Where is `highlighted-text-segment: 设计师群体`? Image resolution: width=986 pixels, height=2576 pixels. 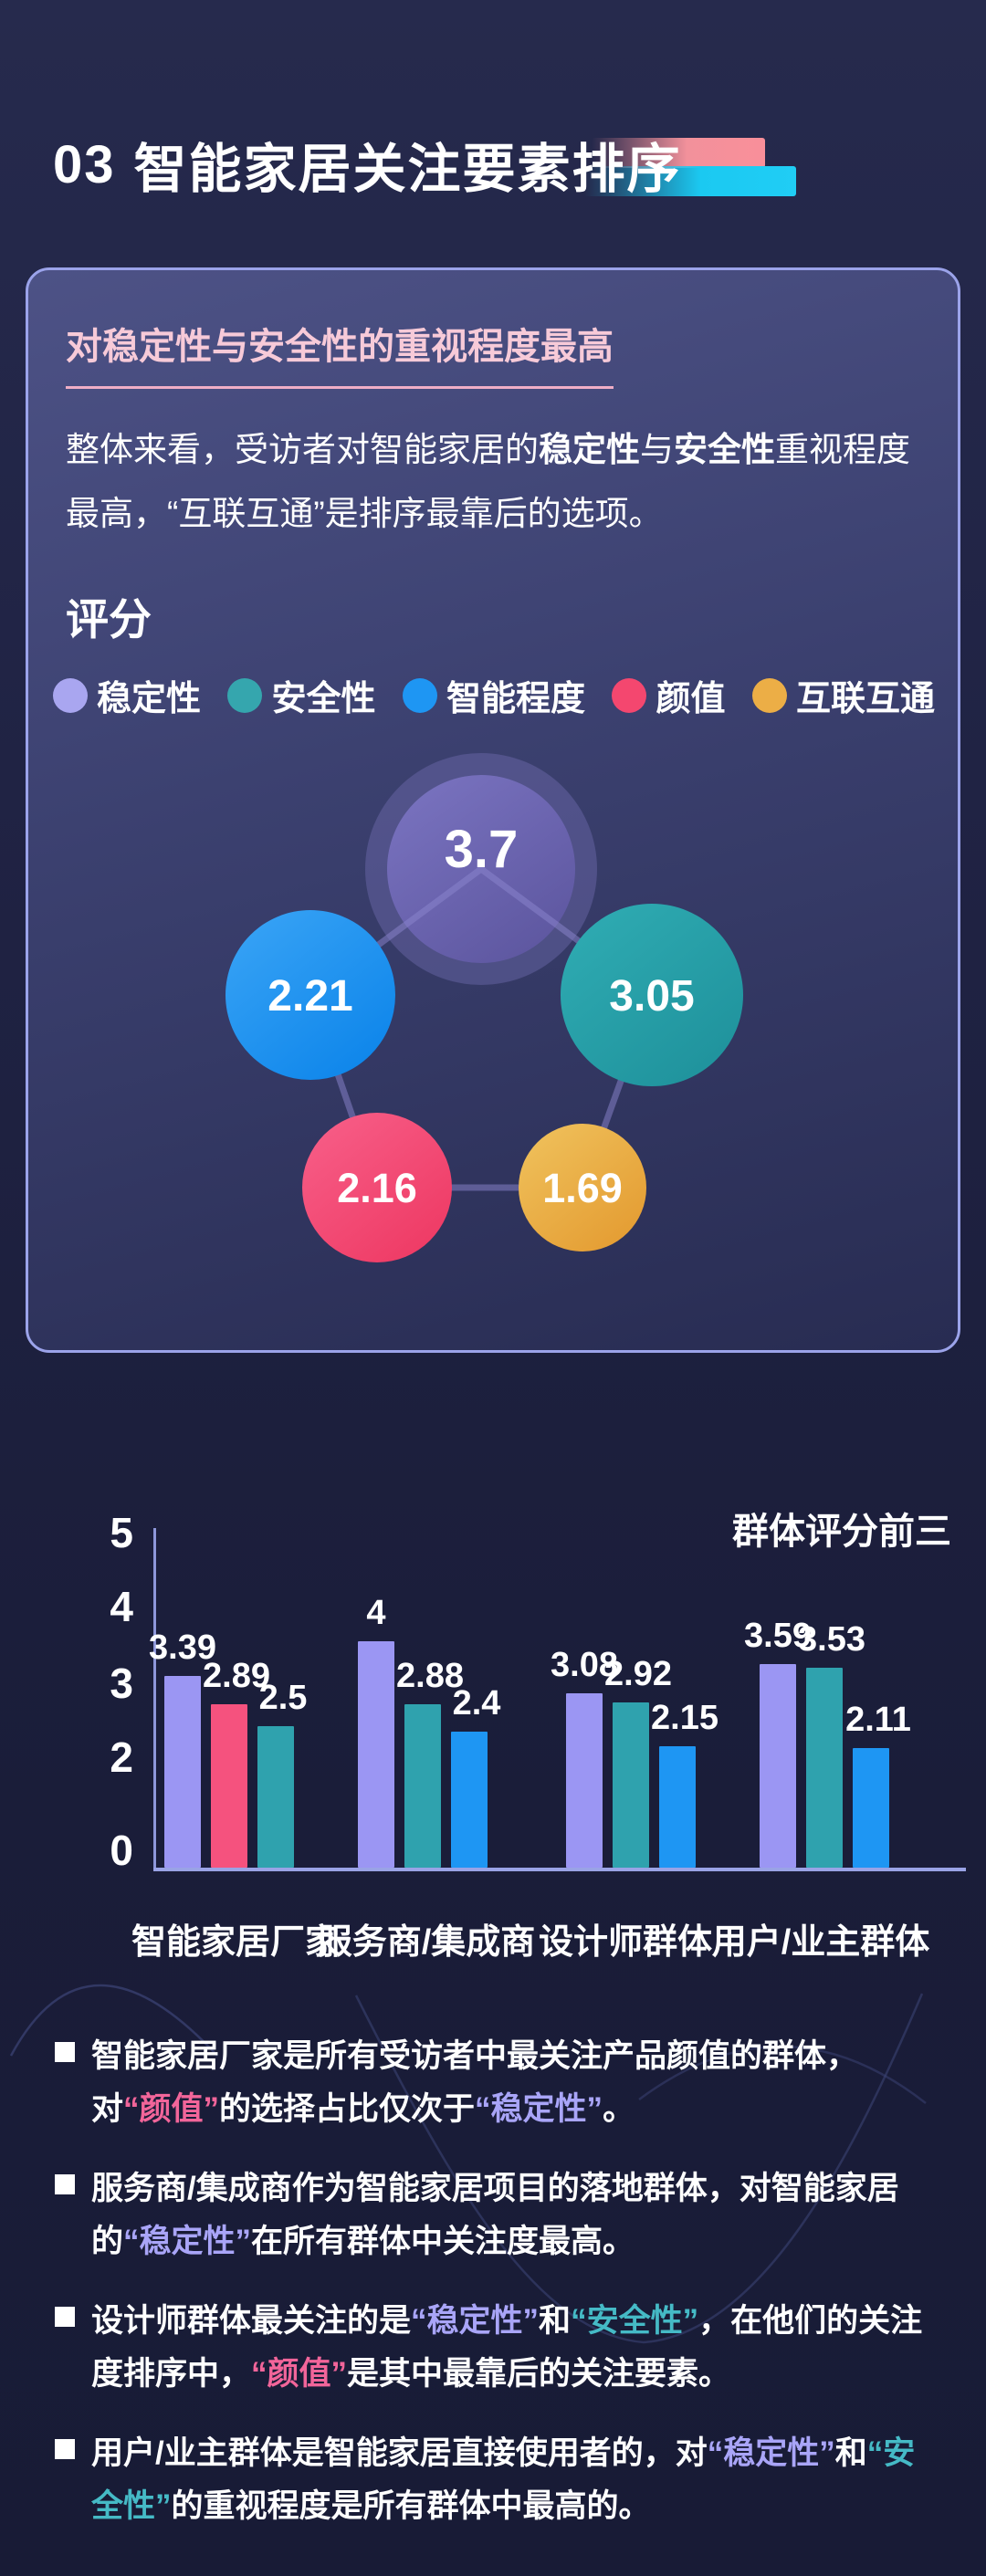 highlighted-text-segment: 设计师群体 is located at coordinates (171, 2321).